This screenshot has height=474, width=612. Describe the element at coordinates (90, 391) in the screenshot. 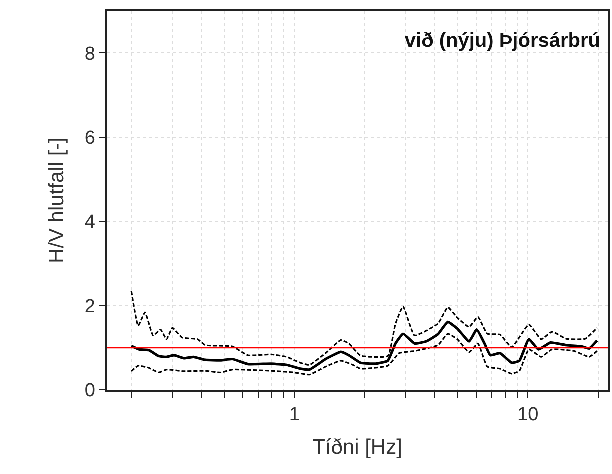

I see `y-tick-label: 0` at that location.